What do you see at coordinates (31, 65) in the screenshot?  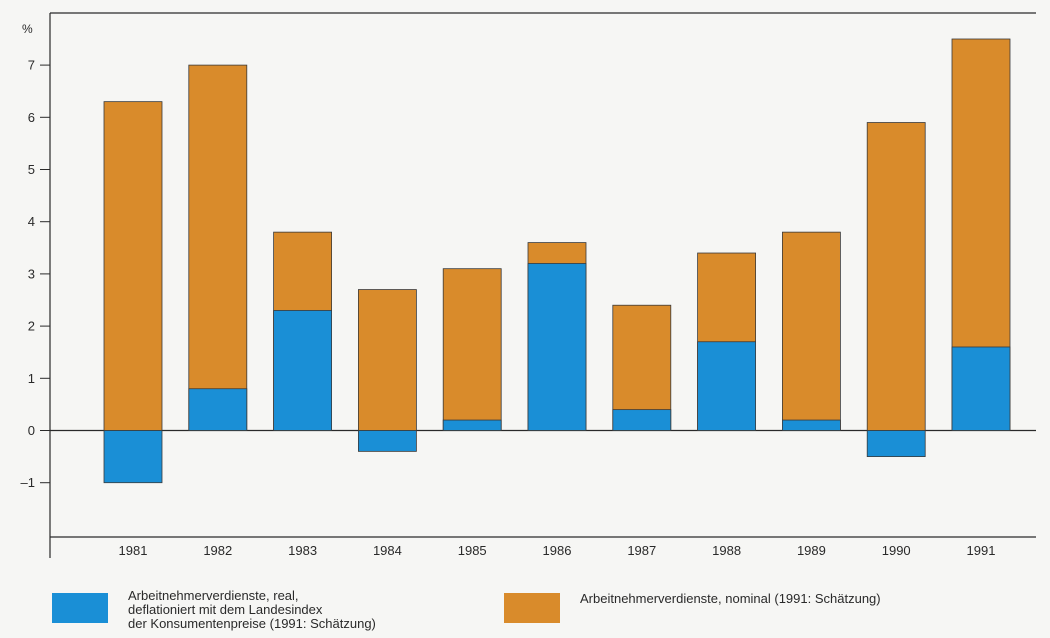 I see `y-tick-label: 7` at bounding box center [31, 65].